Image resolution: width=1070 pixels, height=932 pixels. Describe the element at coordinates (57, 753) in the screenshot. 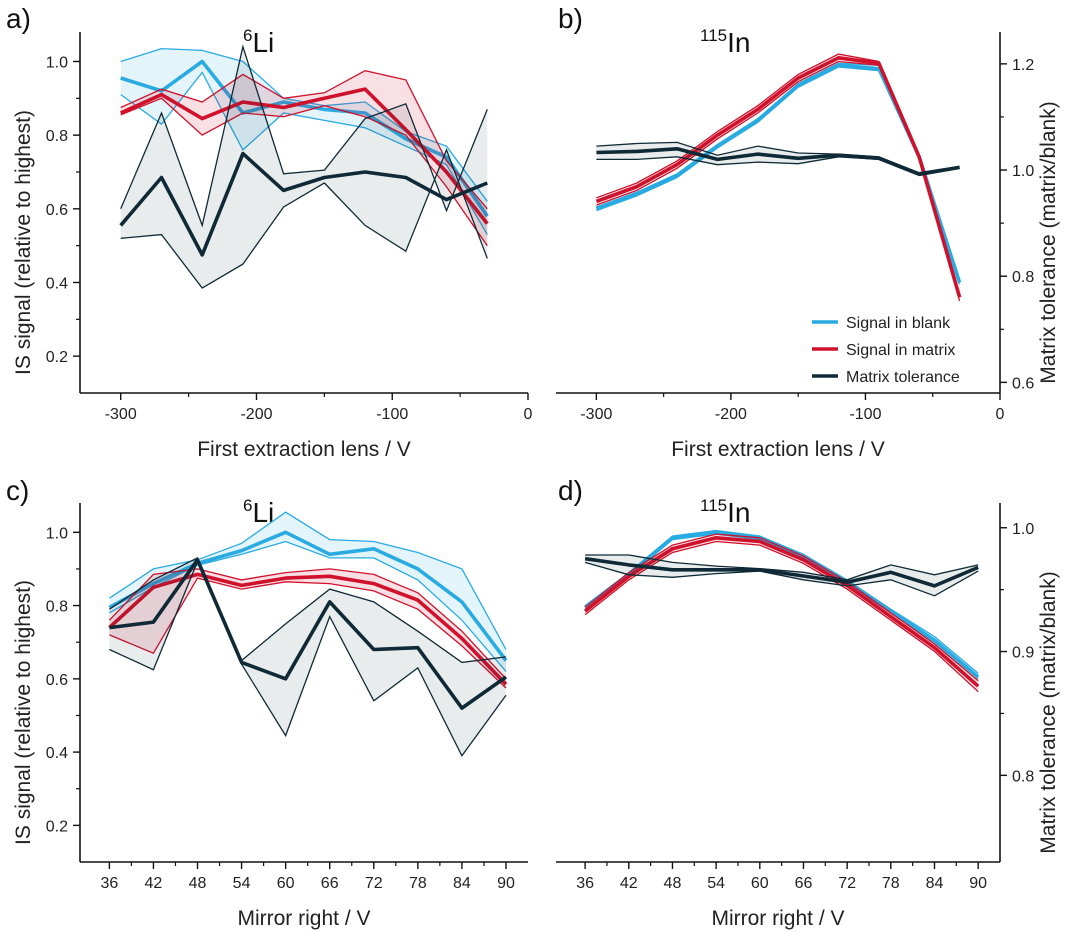

I see `y-tick-label: 0.4` at that location.